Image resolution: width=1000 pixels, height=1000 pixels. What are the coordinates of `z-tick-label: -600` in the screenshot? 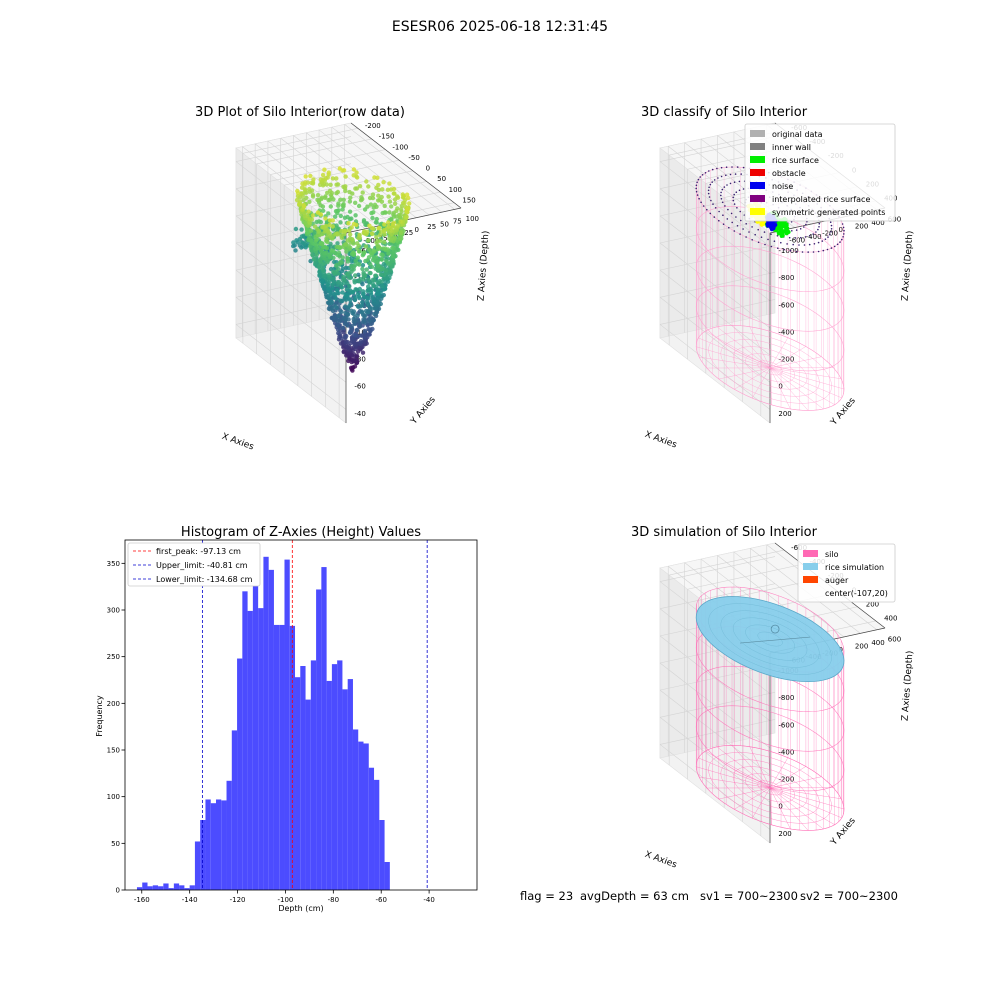 It's located at (786, 725).